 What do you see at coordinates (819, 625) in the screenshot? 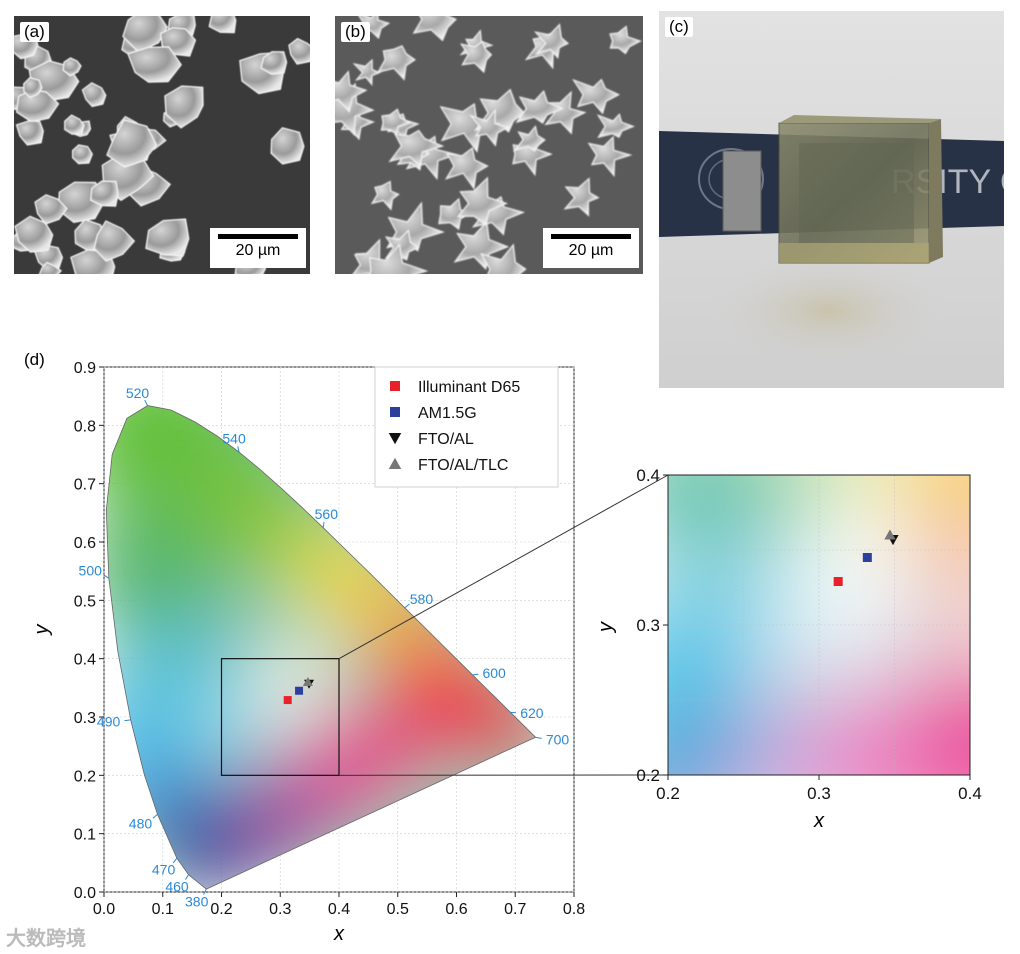
I see `inset-fill` at bounding box center [819, 625].